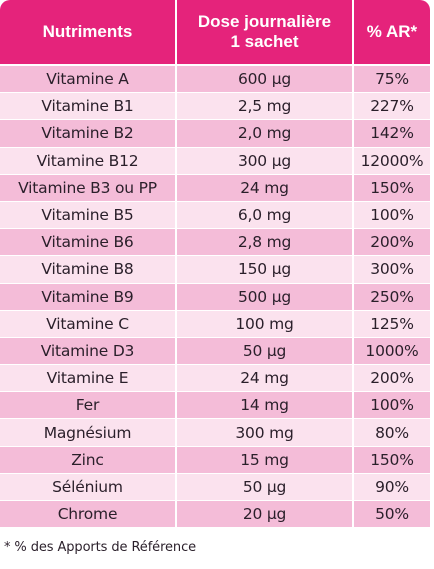  Describe the element at coordinates (391, 323) in the screenshot. I see `ar-percent-cell: 125%` at that location.